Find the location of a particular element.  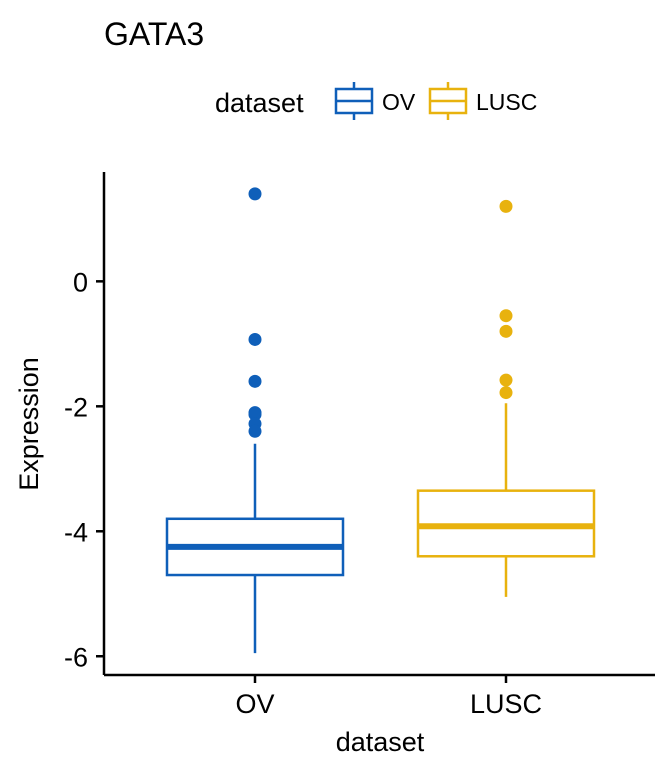

box-lusc is located at coordinates (506, 398).